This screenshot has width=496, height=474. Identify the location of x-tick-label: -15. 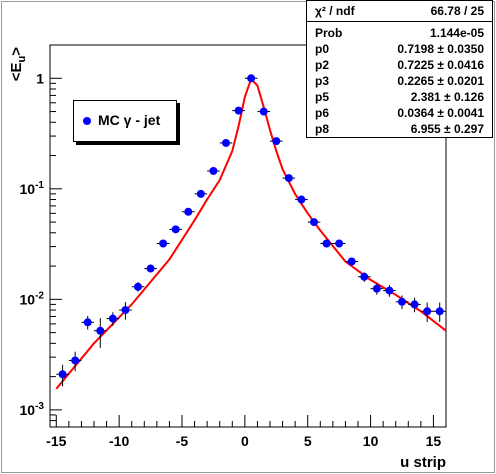
(56, 441).